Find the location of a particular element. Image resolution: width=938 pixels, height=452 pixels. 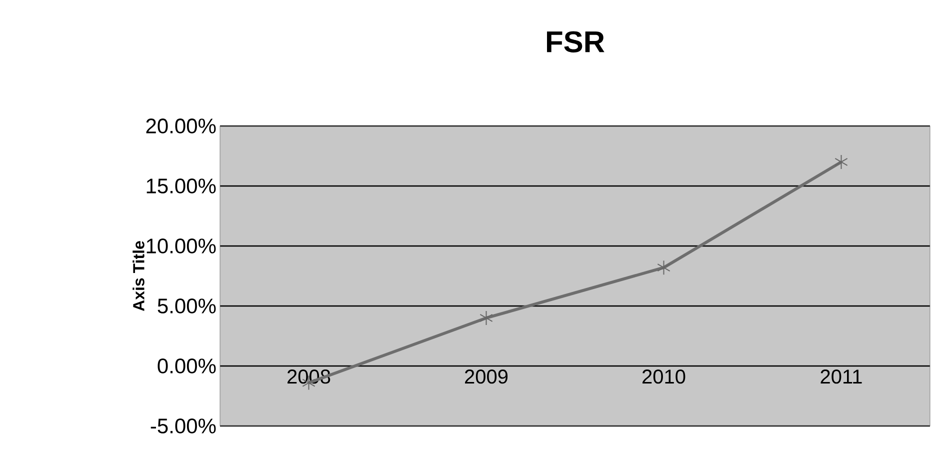

y-tick-label: 15.00% is located at coordinates (181, 186).